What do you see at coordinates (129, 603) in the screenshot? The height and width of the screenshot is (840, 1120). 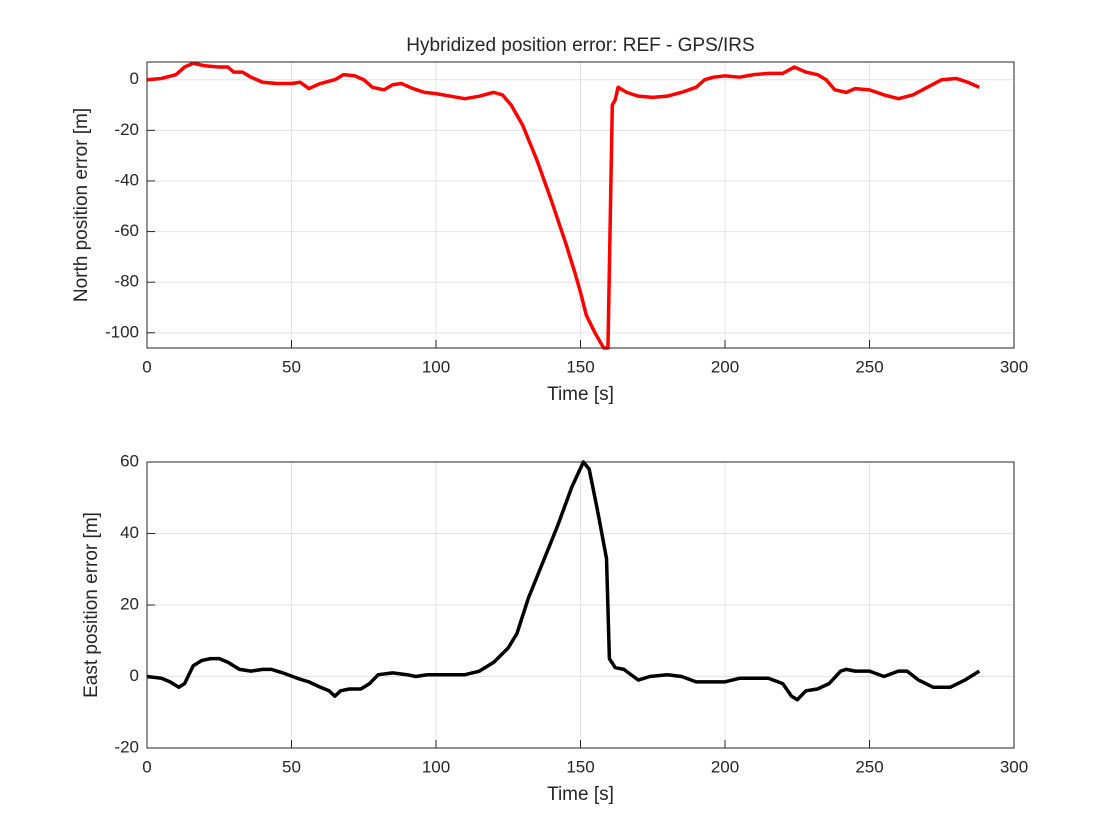 I see `y-tick-label: 20` at bounding box center [129, 603].